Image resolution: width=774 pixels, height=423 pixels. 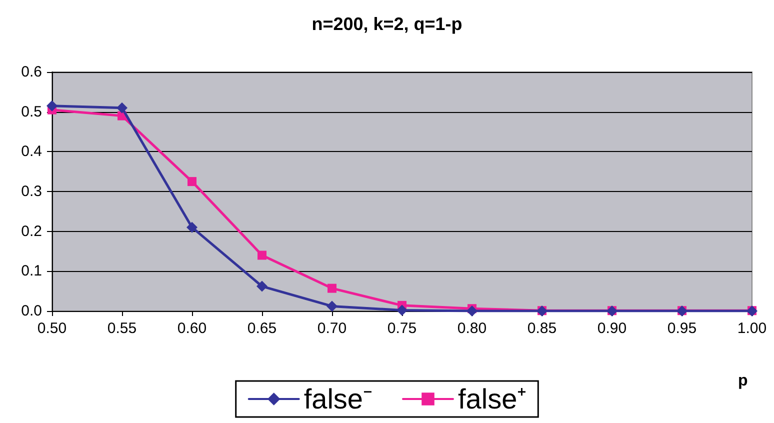 What do you see at coordinates (31, 271) in the screenshot?
I see `y-tick-label: 0.1` at bounding box center [31, 271].